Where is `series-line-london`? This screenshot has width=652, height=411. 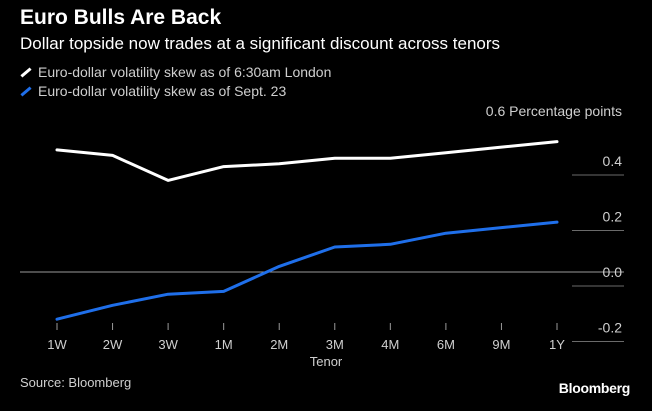
series-line-london is located at coordinates (307, 161).